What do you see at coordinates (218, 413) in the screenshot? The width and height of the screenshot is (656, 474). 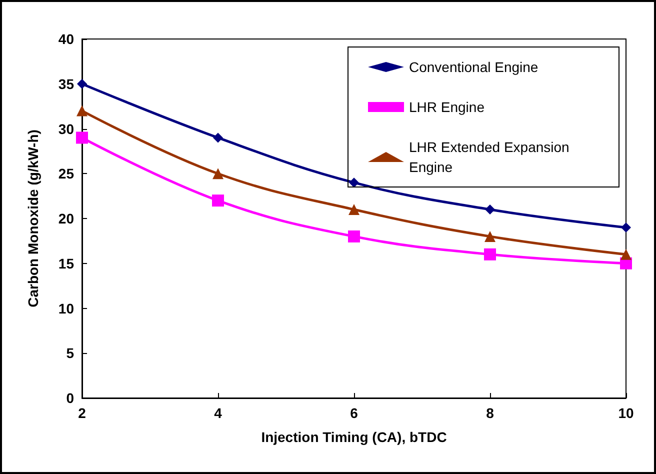 I see `x-tick-label: 4` at bounding box center [218, 413].